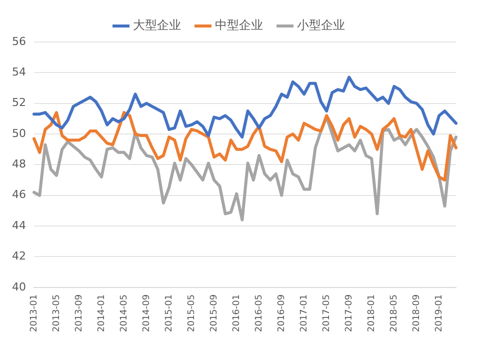  What do you see at coordinates (19, 72) in the screenshot?
I see `y-tick-label: 54` at bounding box center [19, 72].